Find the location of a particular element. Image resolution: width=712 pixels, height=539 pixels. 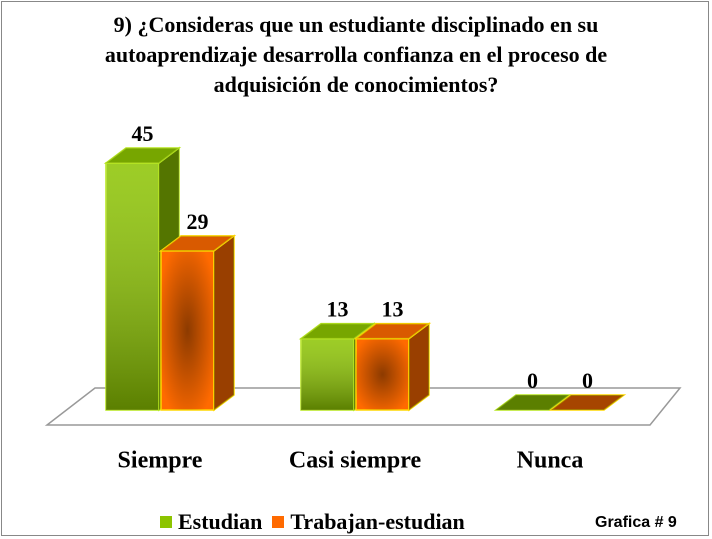

value-label: 29 is located at coordinates (198, 221).